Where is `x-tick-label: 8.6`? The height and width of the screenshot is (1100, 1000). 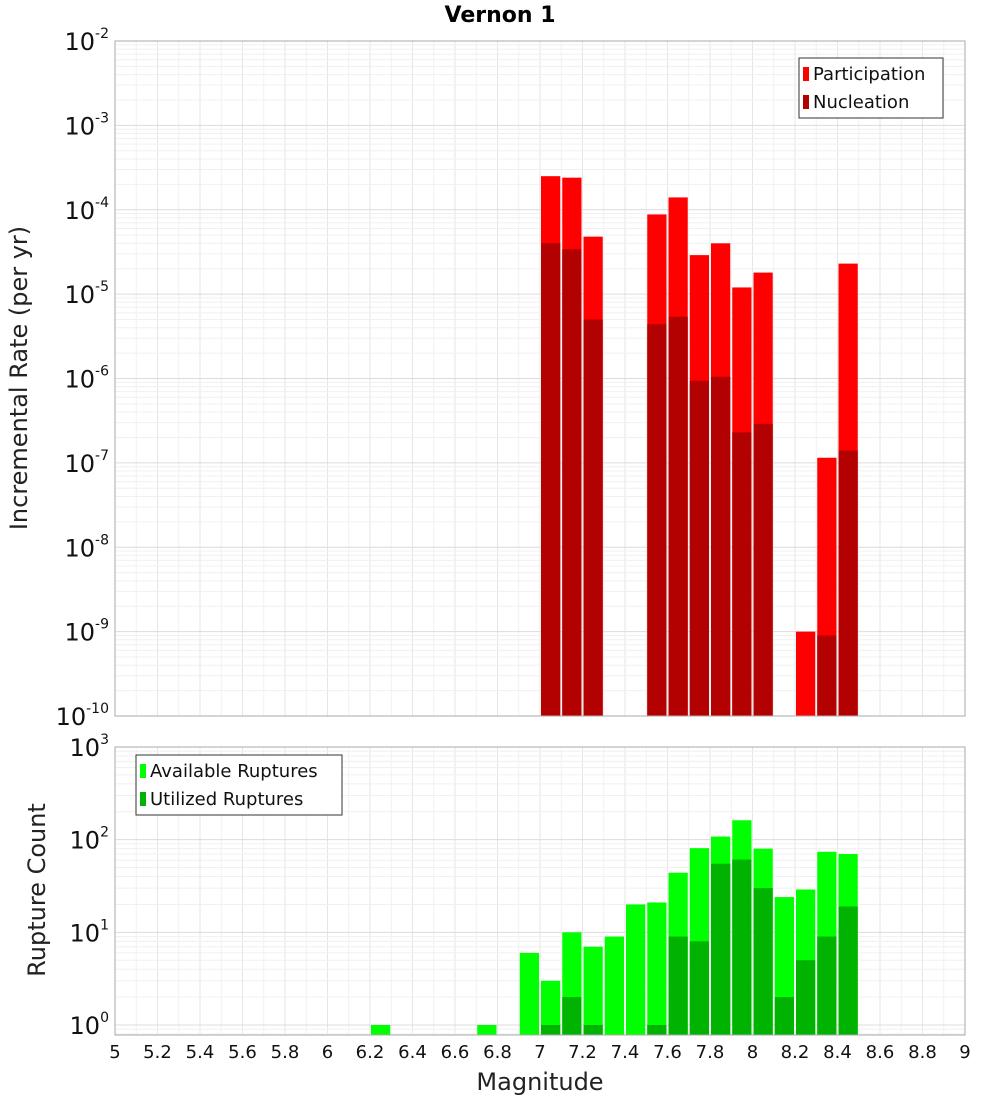 x-tick-label: 8.6 is located at coordinates (880, 1052).